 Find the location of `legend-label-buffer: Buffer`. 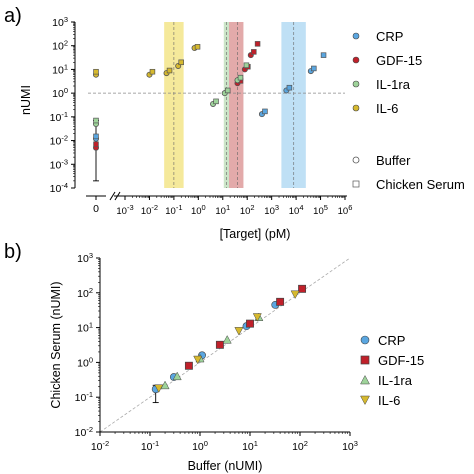

legend-label-buffer: Buffer is located at coordinates (393, 160).